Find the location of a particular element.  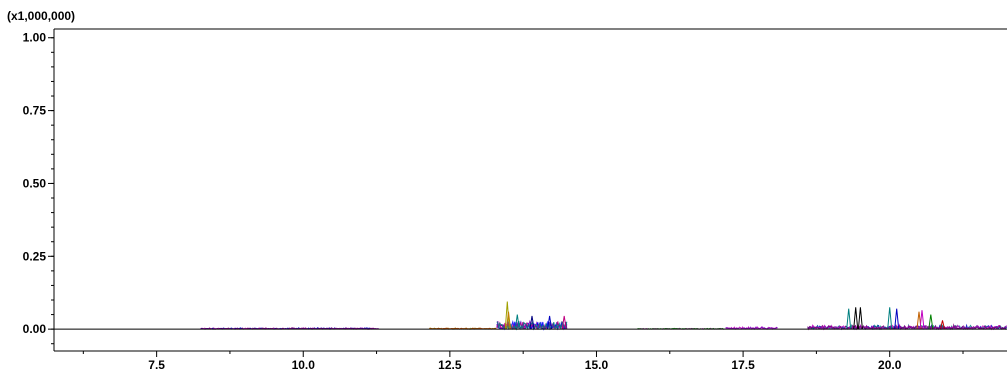

x-tick-label: 17.5 is located at coordinates (743, 365).